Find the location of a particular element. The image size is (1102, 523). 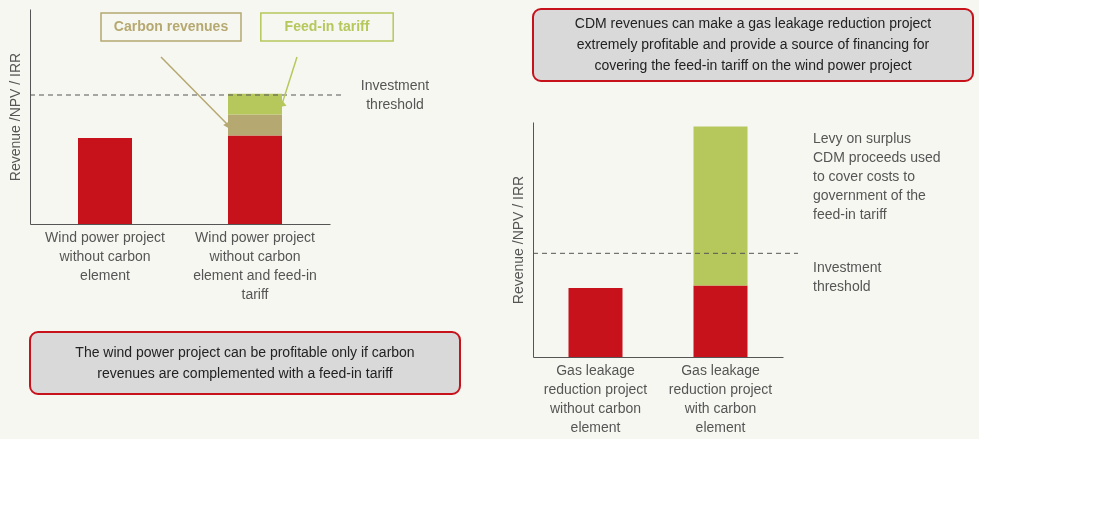

text: Levy on surplus CDM proceeds used to cover costs to government of the feed-in tariff is located at coordinates (877, 176).